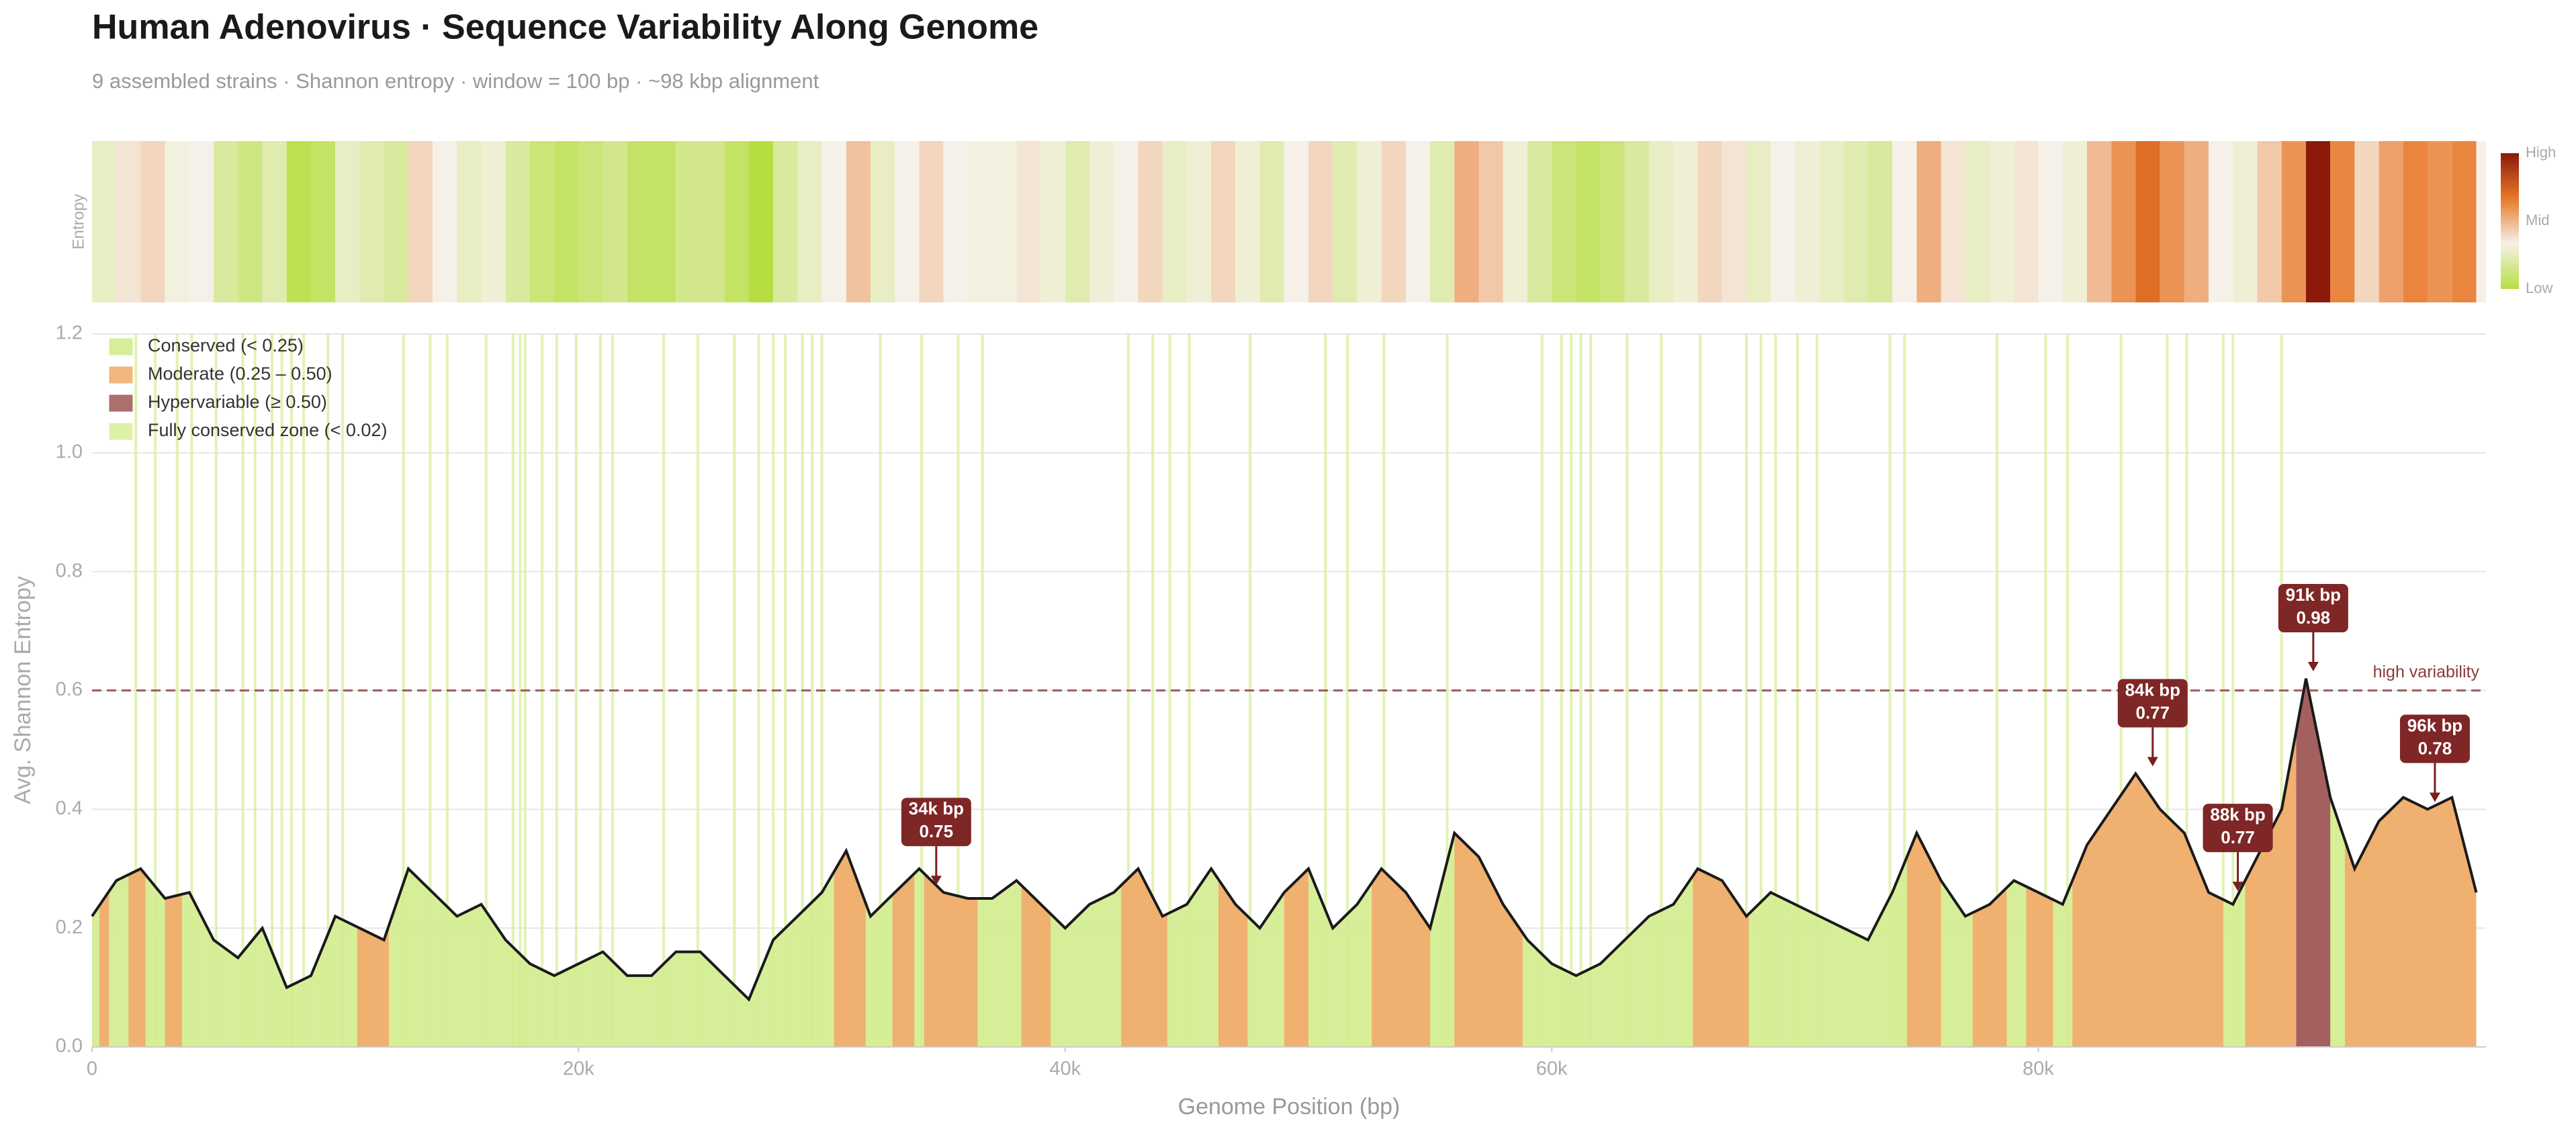  I want to click on y-axis-label: Avg. Shannon Entropy, so click(23, 690).